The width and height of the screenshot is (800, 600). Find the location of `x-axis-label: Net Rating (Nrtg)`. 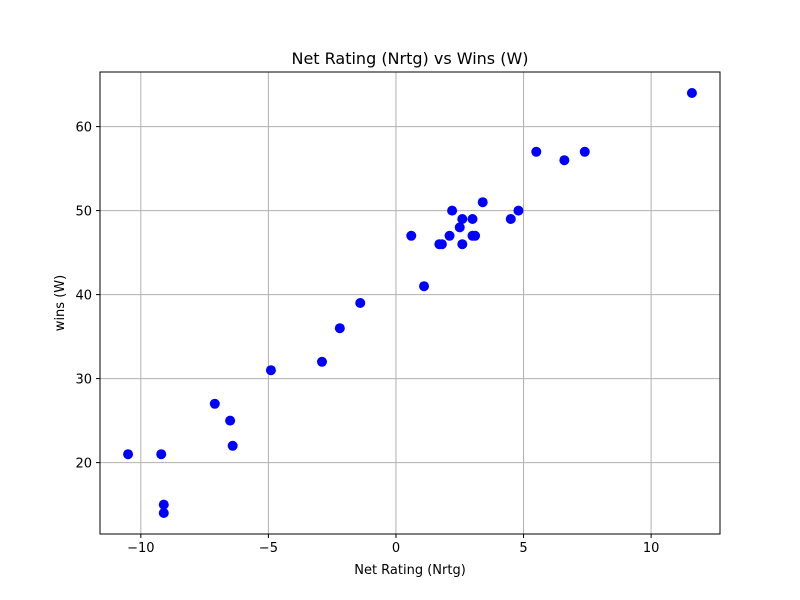

x-axis-label: Net Rating (Nrtg) is located at coordinates (410, 570).